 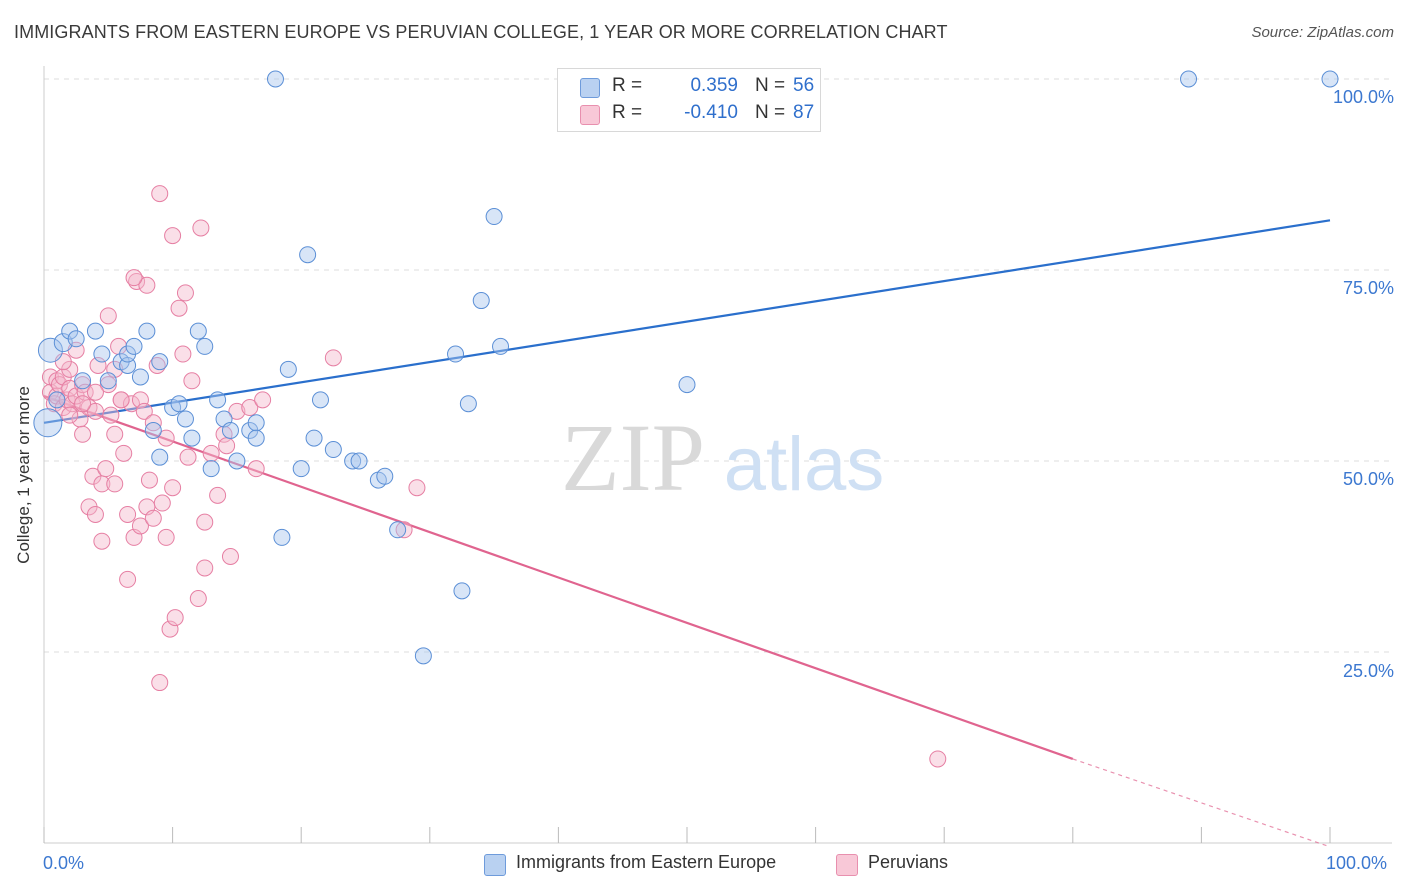 What do you see at coordinates (714, 85) in the screenshot?
I see `legend-r-value: 0.359` at bounding box center [714, 85].